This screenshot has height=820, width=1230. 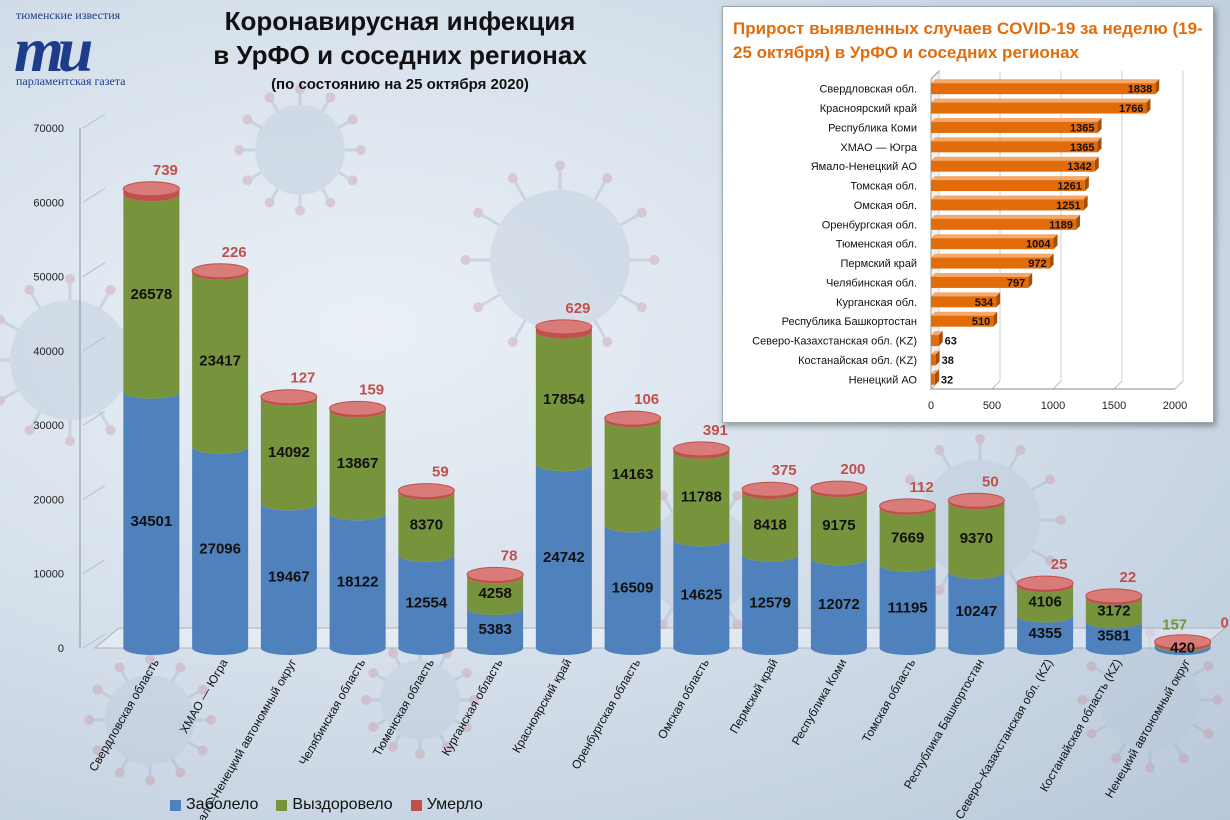 What do you see at coordinates (234, 252) in the screenshot?
I see `value-label-dead: 226` at bounding box center [234, 252].